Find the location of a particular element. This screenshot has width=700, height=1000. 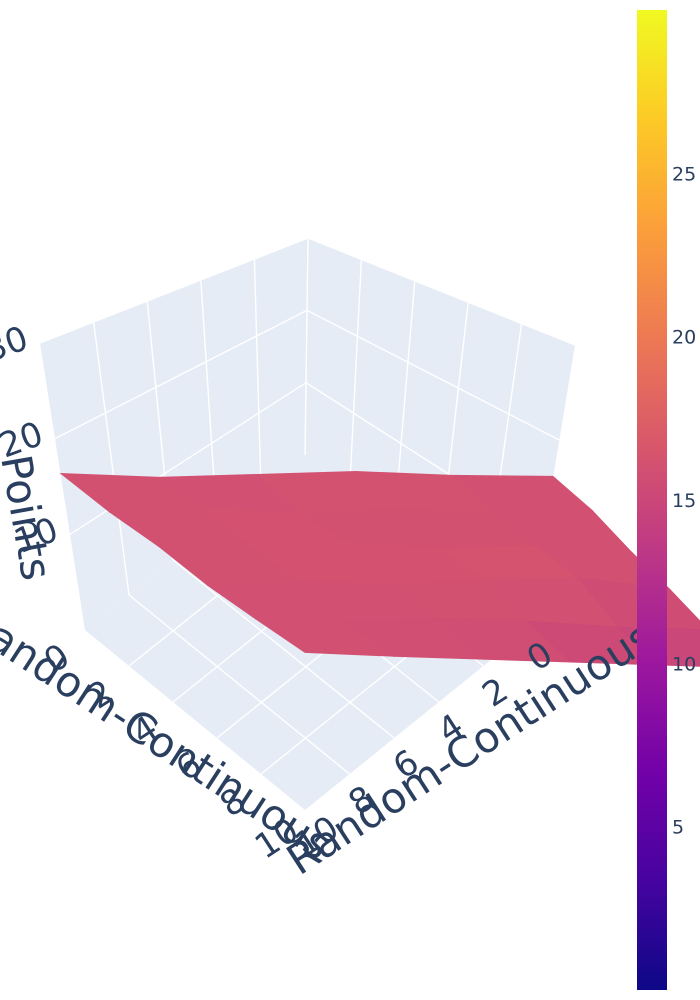

colorbar: 5 10 15 20 25 is located at coordinates (666, 500).